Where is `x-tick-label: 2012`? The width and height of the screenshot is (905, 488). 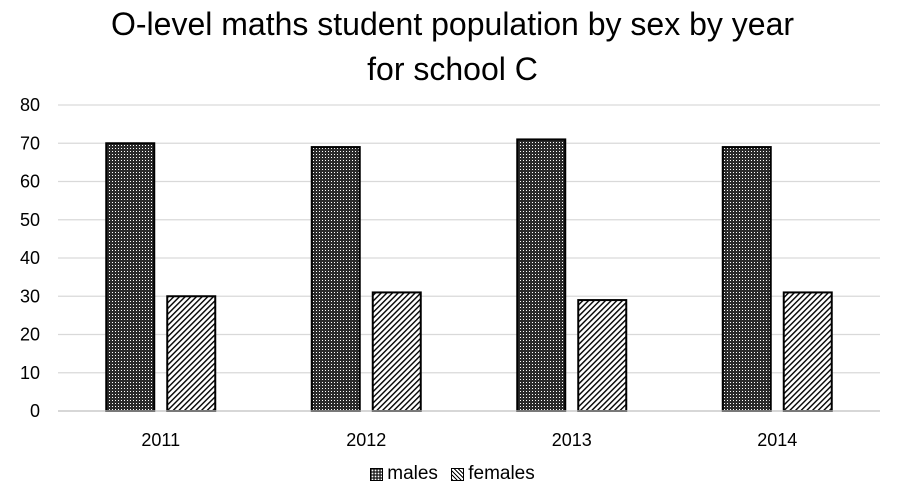
x-tick-label: 2012 is located at coordinates (366, 440).